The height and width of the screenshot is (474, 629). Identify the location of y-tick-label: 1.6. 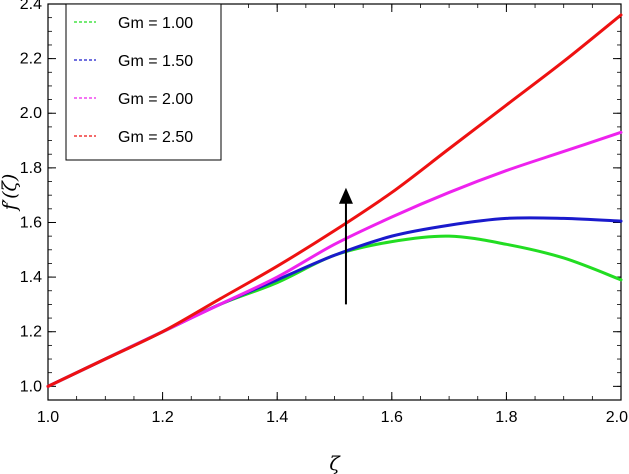
(31, 222).